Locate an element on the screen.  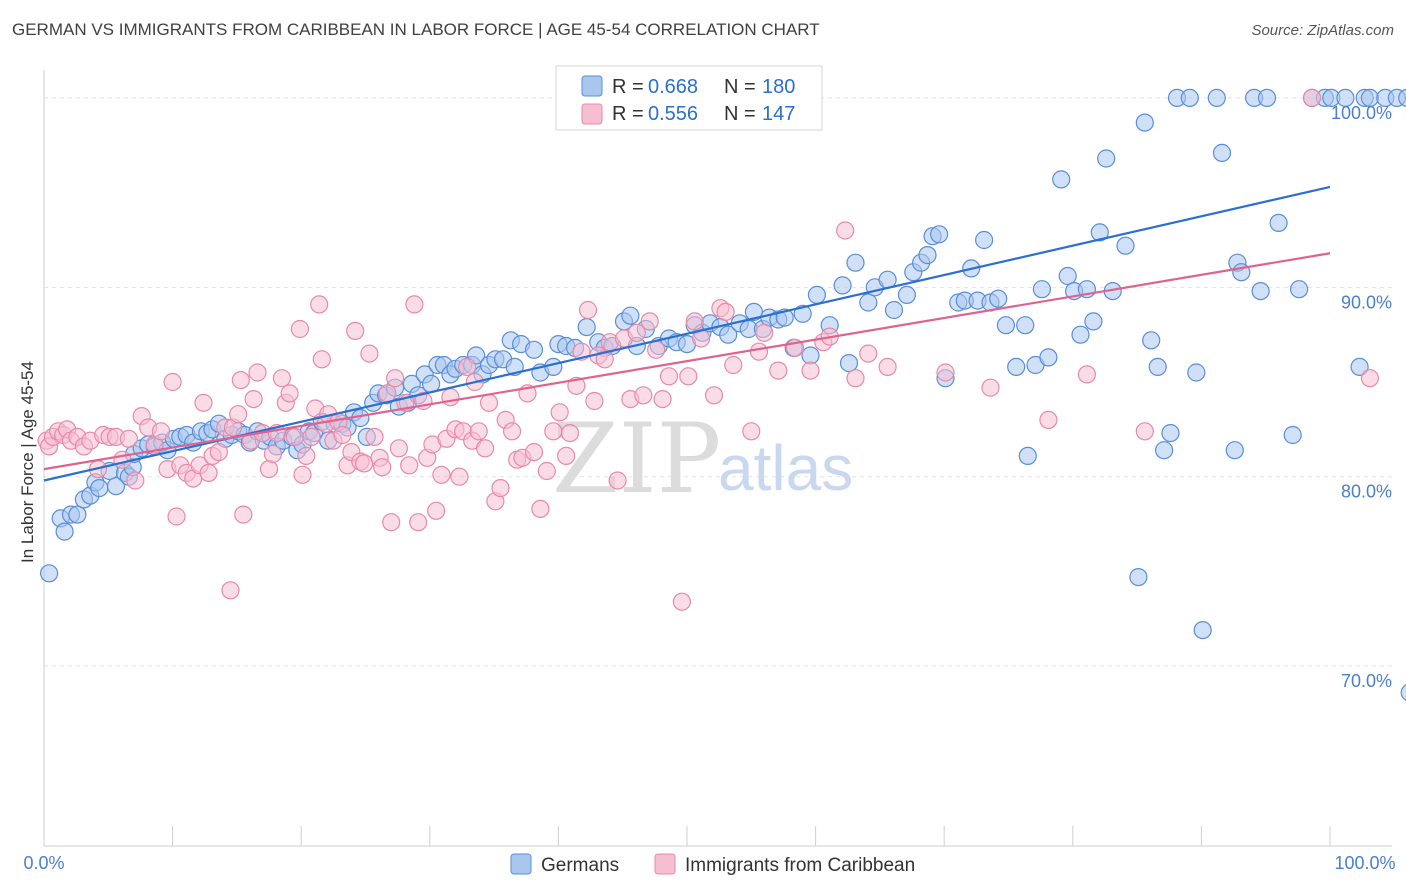
y-axis-label: In Labor Force | Age 45-54 is located at coordinates (27, 462).